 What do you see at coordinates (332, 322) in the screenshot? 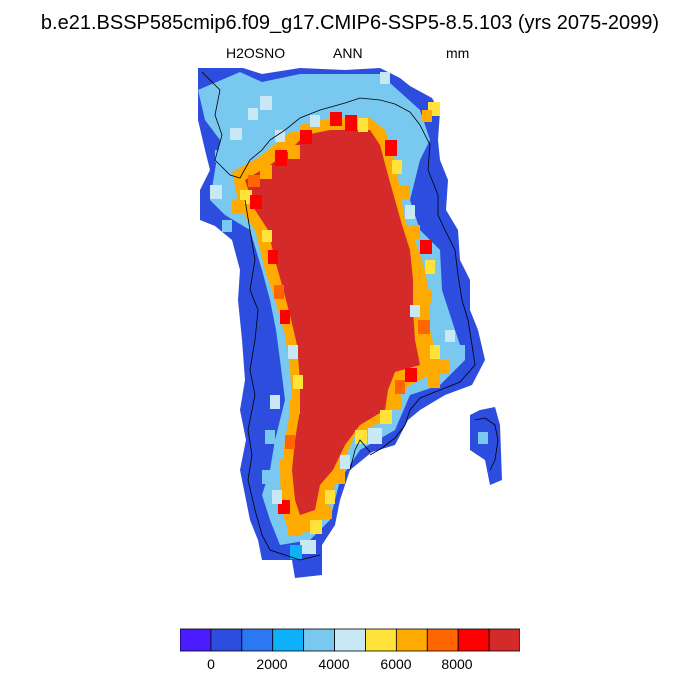
I see `ice-sheet-interior` at bounding box center [332, 322].